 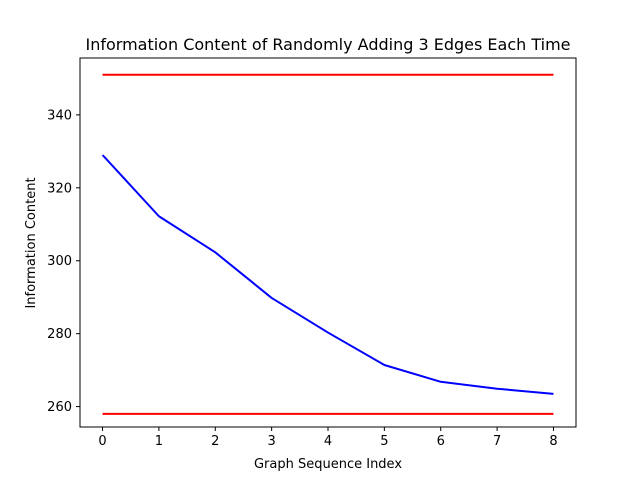 What do you see at coordinates (59, 334) in the screenshot?
I see `y-tick-label-280: 280` at bounding box center [59, 334].